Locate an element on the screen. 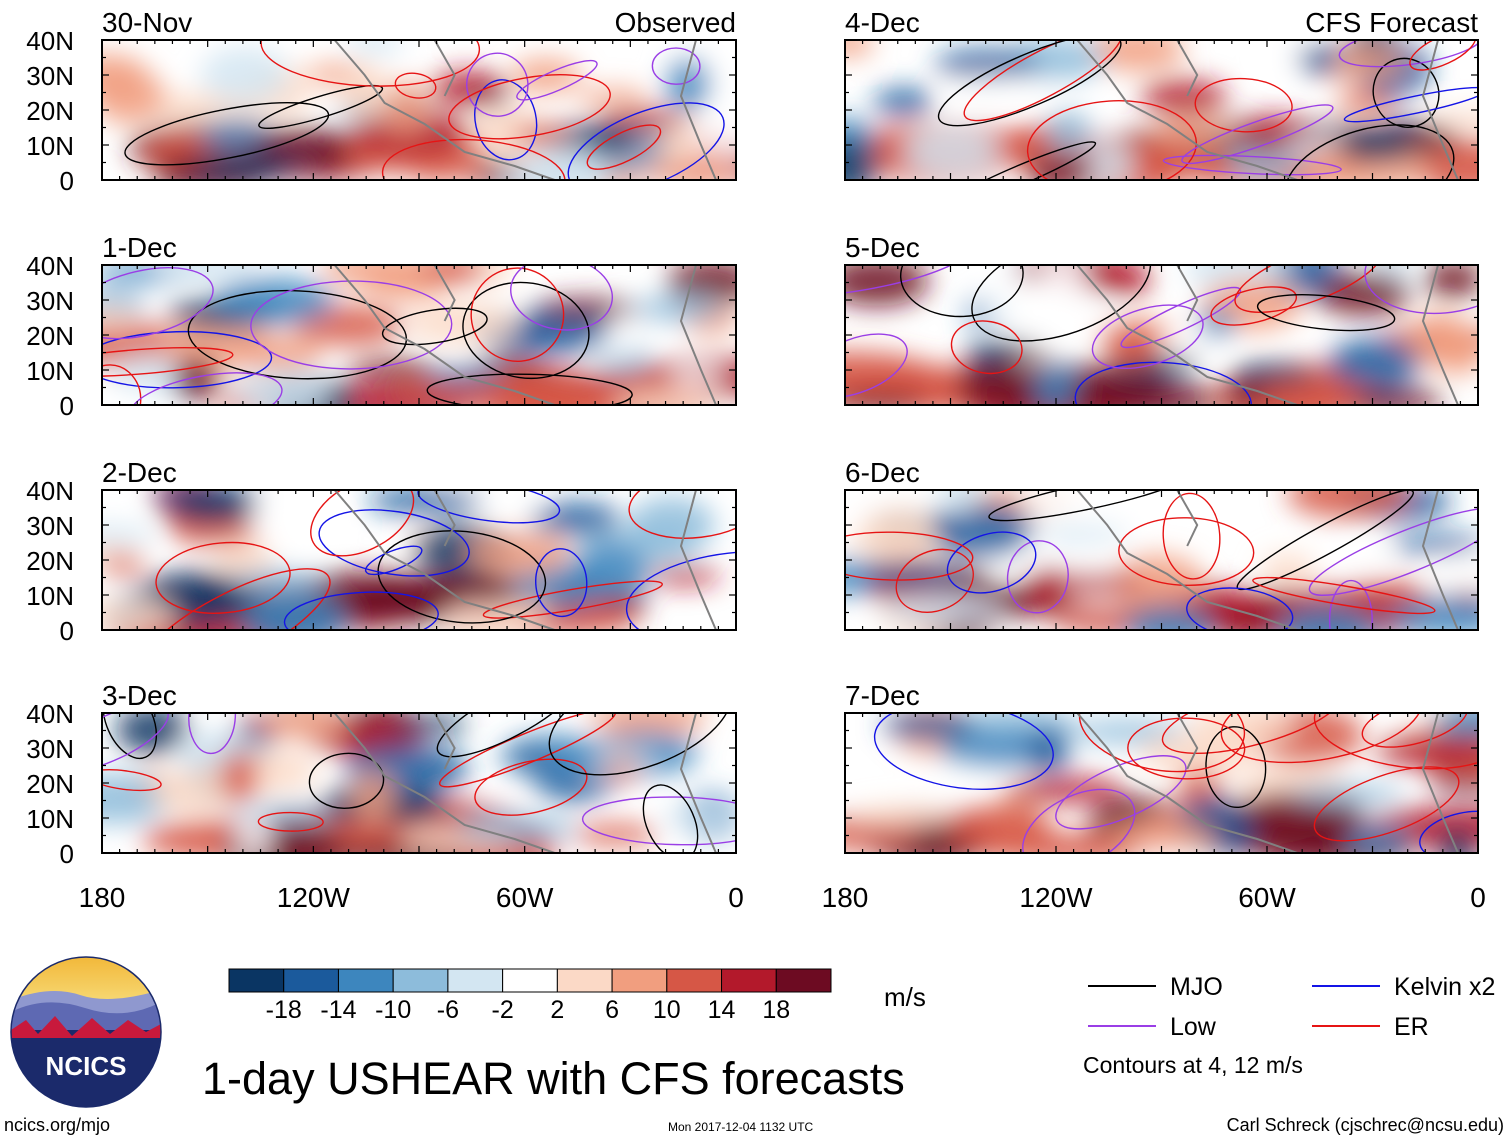  chart-title: 1-day USHEAR with CFS forecasts is located at coordinates (553, 1078).